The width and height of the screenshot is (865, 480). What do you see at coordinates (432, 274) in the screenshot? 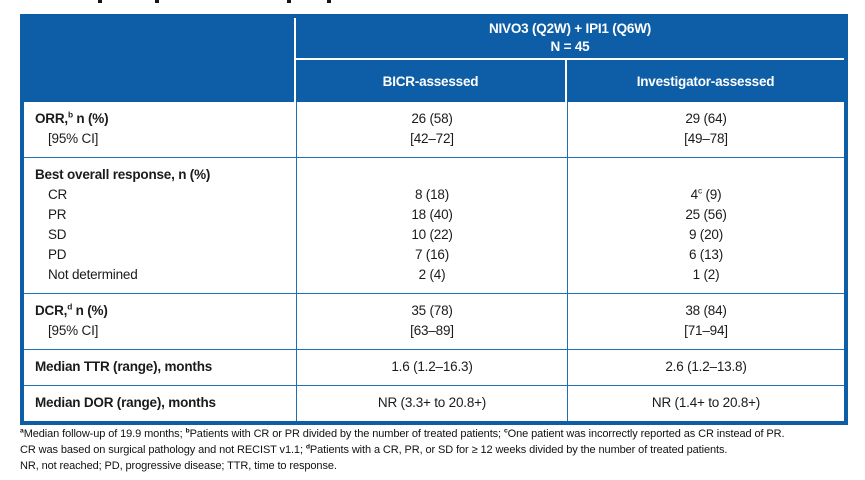
I see `cell-line: 2 (4)` at bounding box center [432, 274].